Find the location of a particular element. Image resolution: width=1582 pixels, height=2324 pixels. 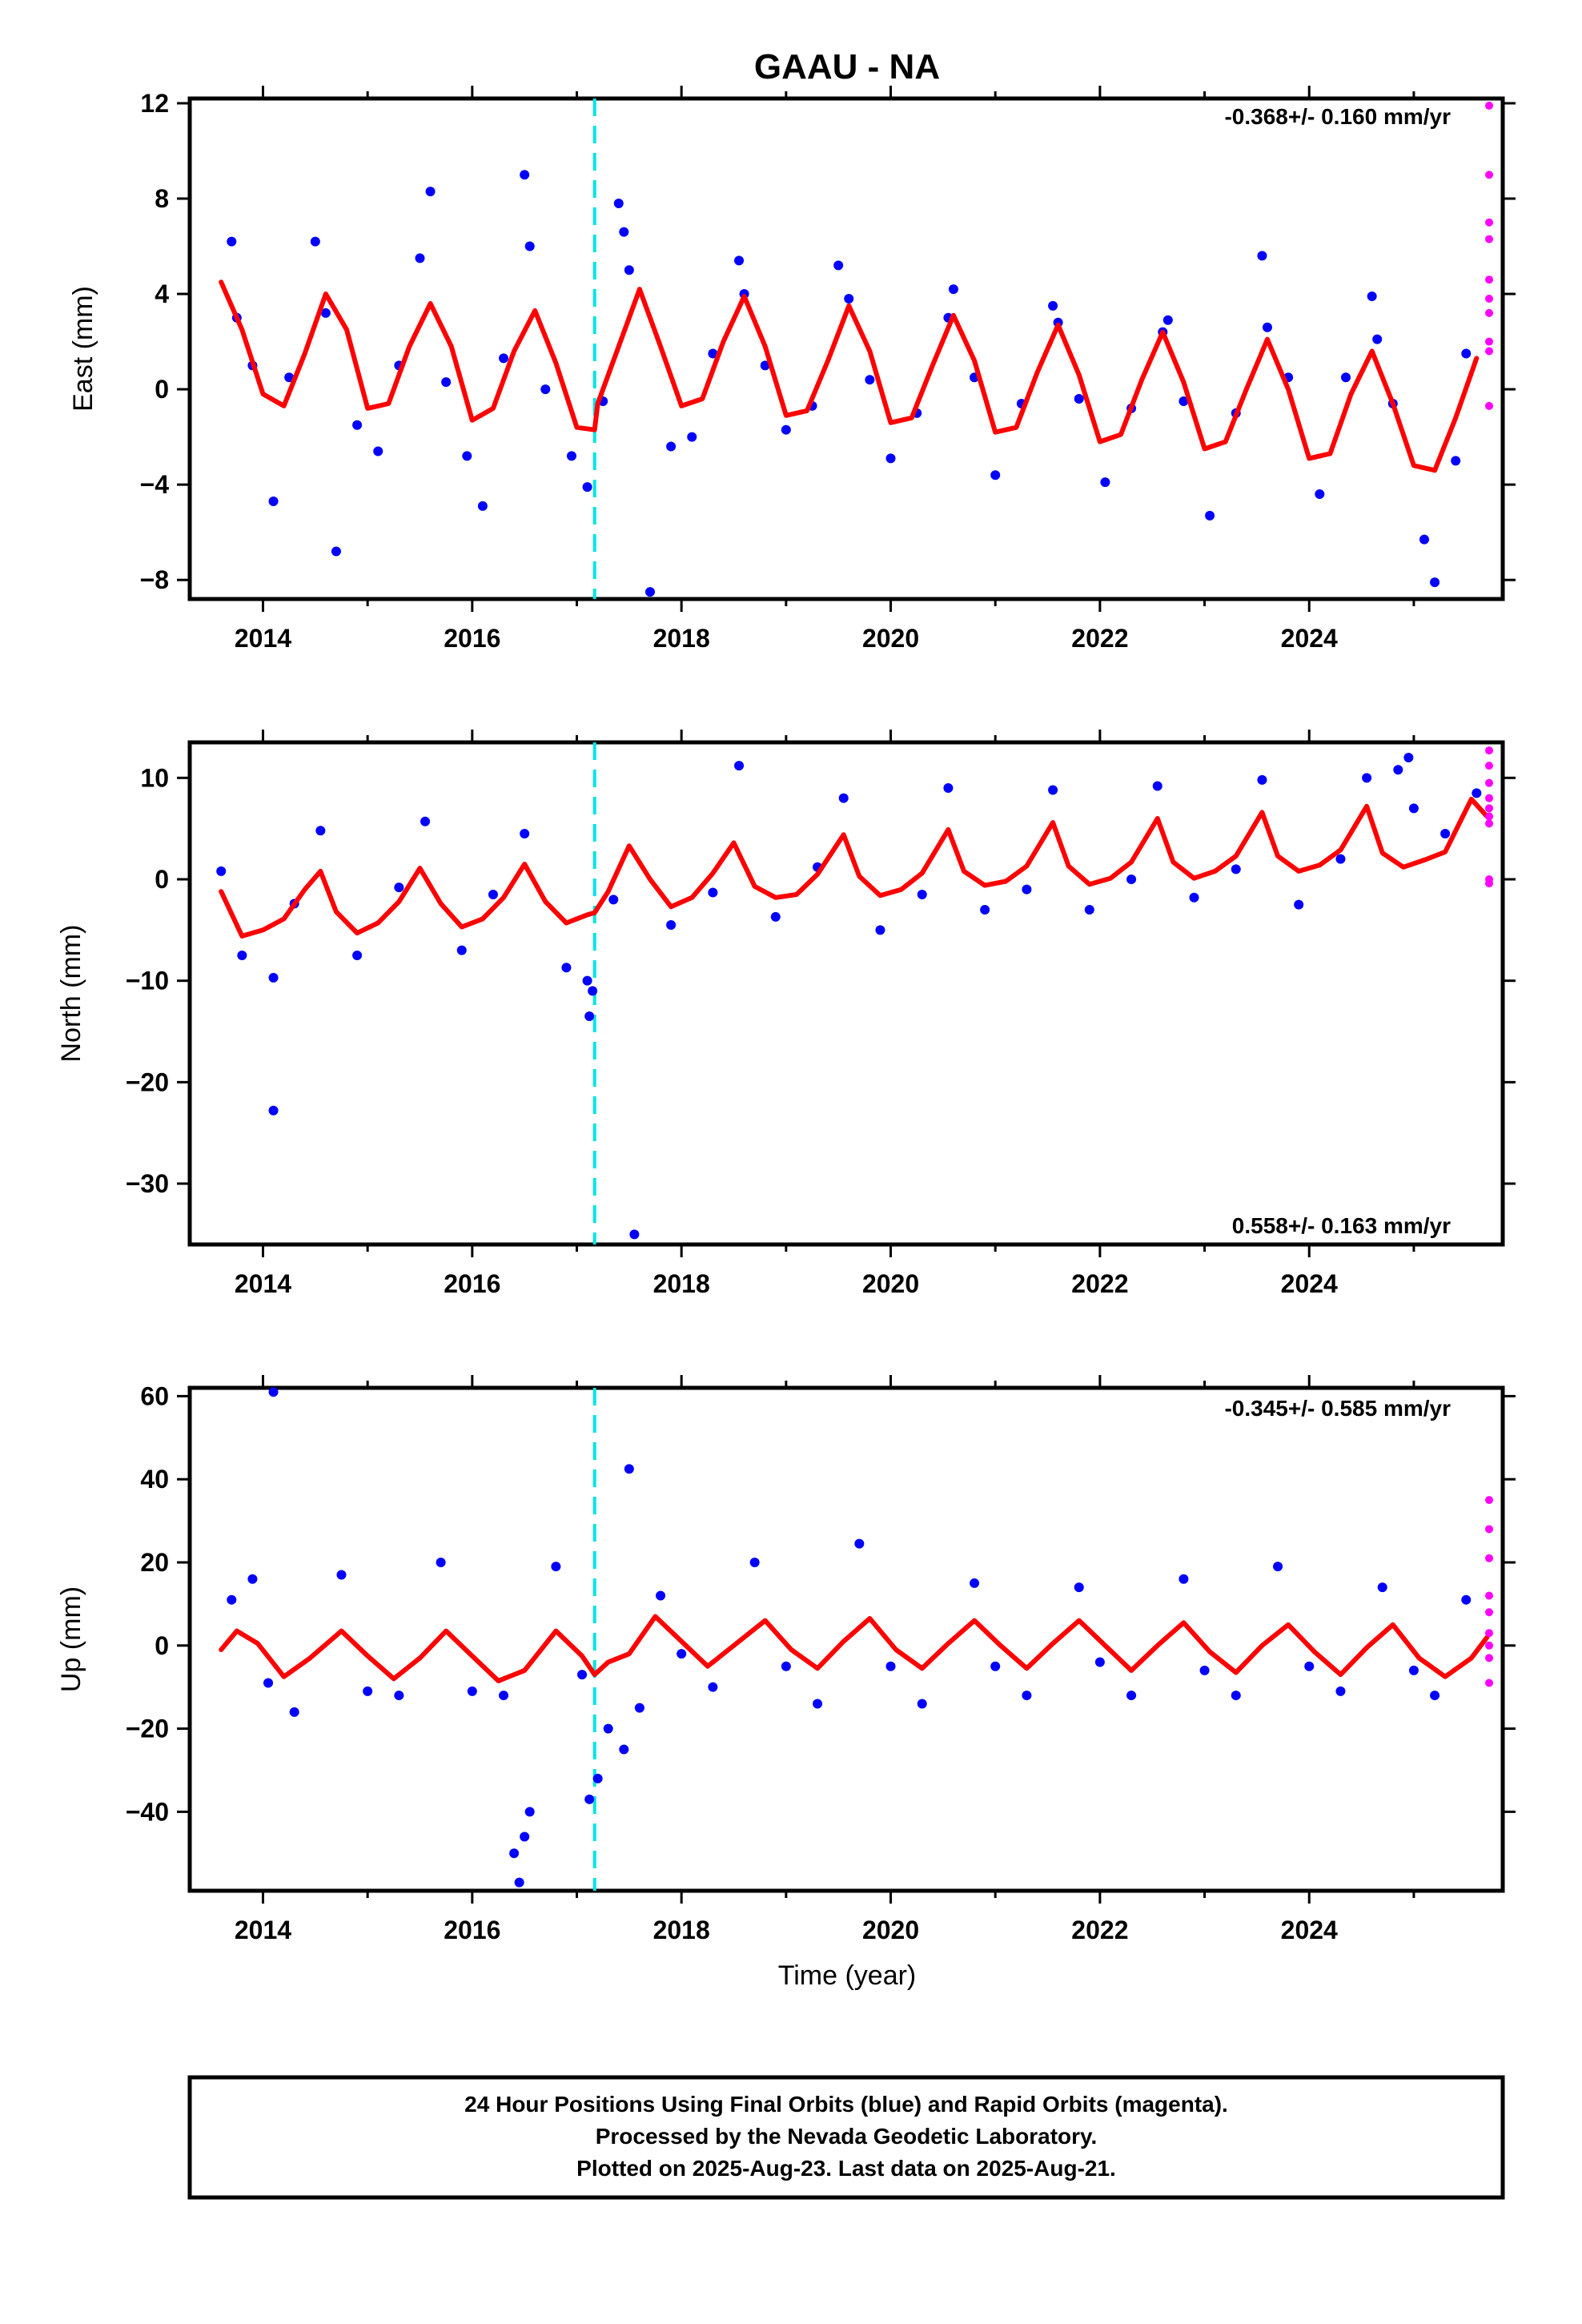

east-y-tick-label: 0 is located at coordinates (162, 389).